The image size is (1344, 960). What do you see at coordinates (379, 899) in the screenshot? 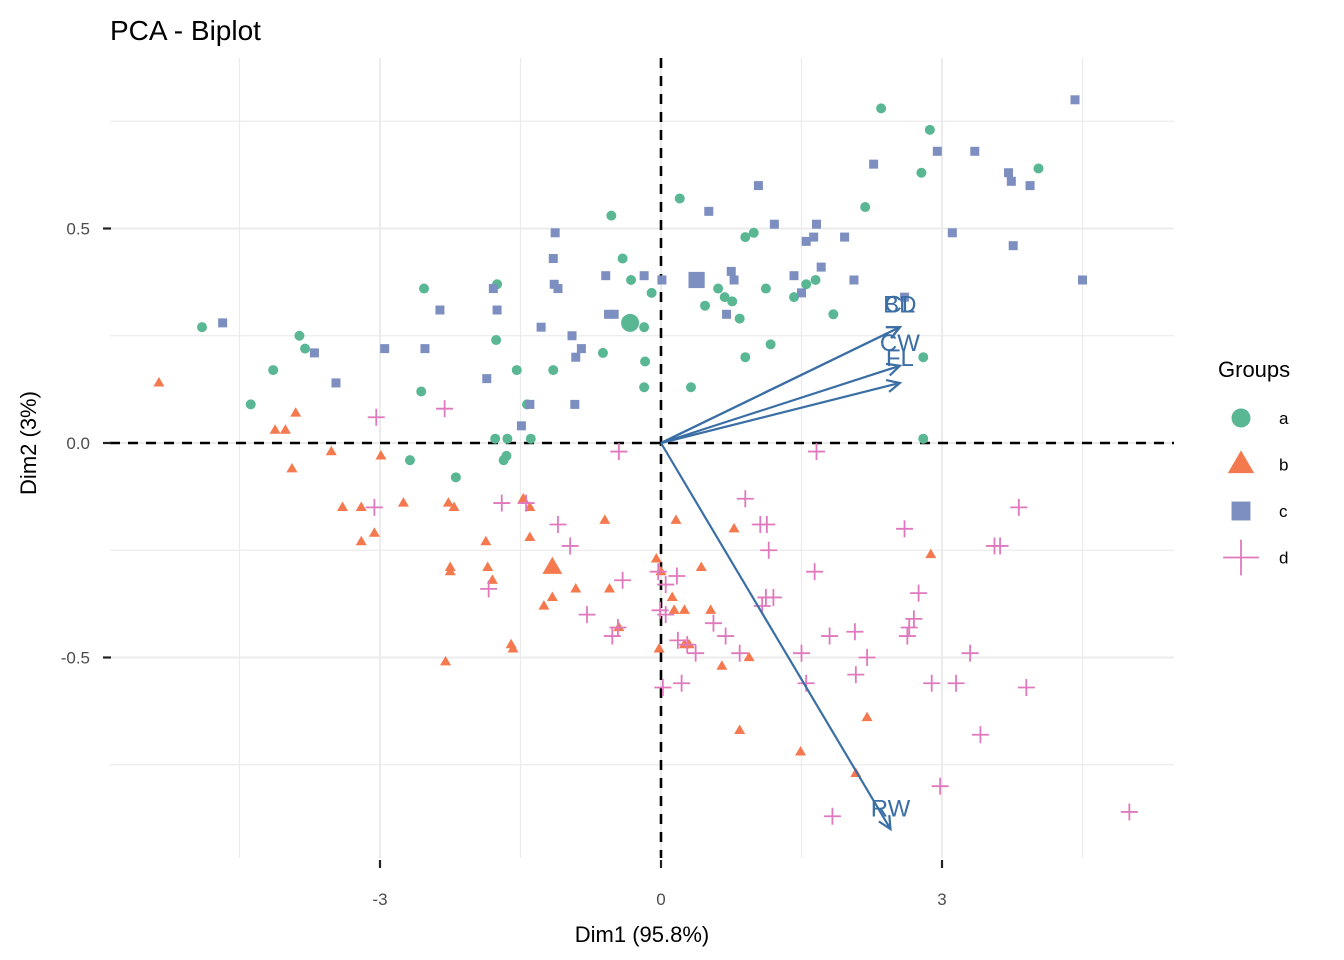
I see `x-tick-label: -3` at bounding box center [379, 899].